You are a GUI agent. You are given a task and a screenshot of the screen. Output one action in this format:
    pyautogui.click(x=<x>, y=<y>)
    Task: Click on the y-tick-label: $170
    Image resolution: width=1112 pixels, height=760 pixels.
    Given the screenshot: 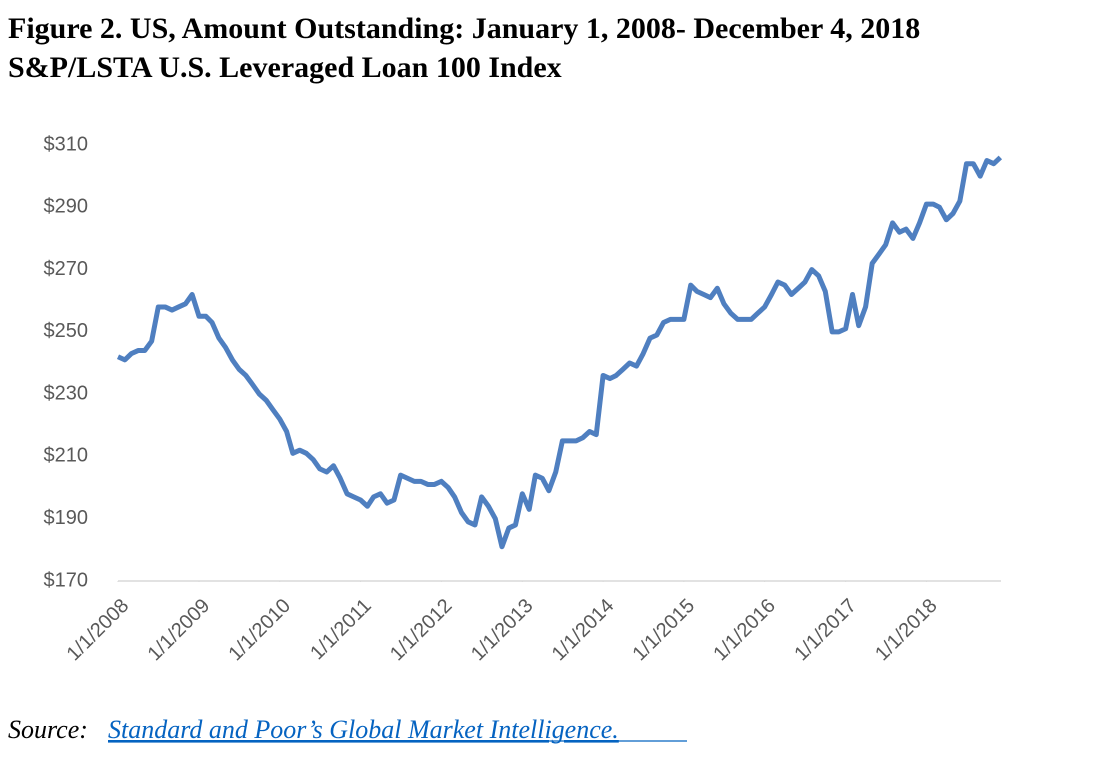 What is the action you would take?
    pyautogui.click(x=66, y=580)
    